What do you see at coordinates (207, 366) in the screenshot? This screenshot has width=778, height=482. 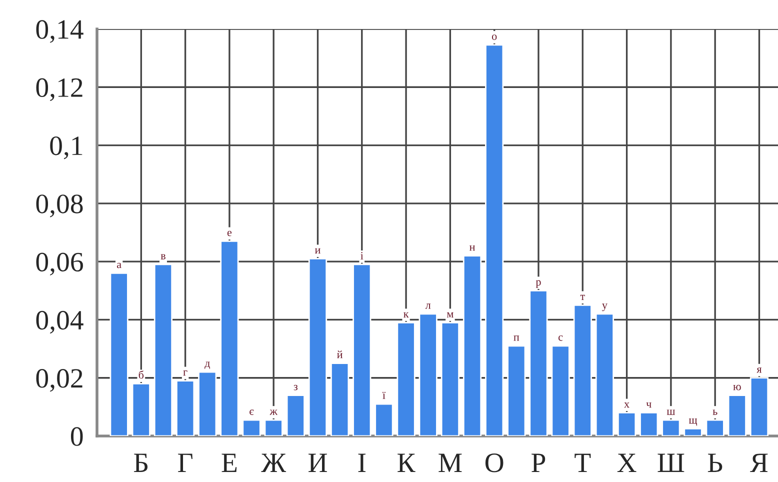 I see `data-label: д` at bounding box center [207, 366].